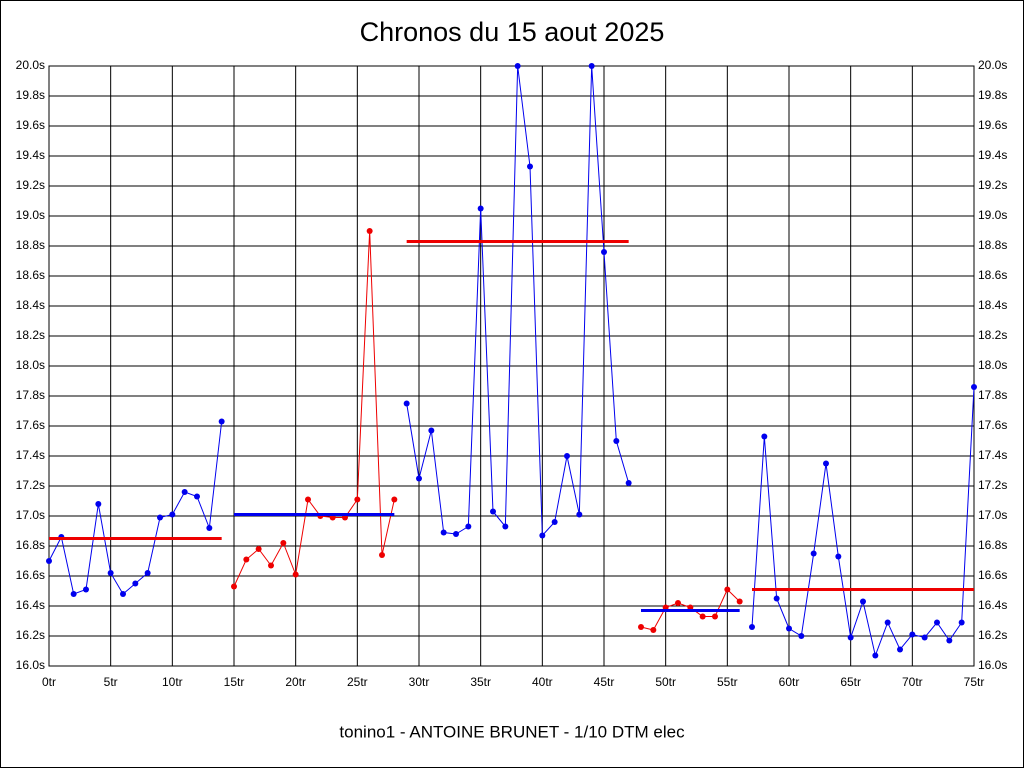 The image size is (1024, 768). I want to click on y2-tick-label: 19.0s, so click(992, 215).